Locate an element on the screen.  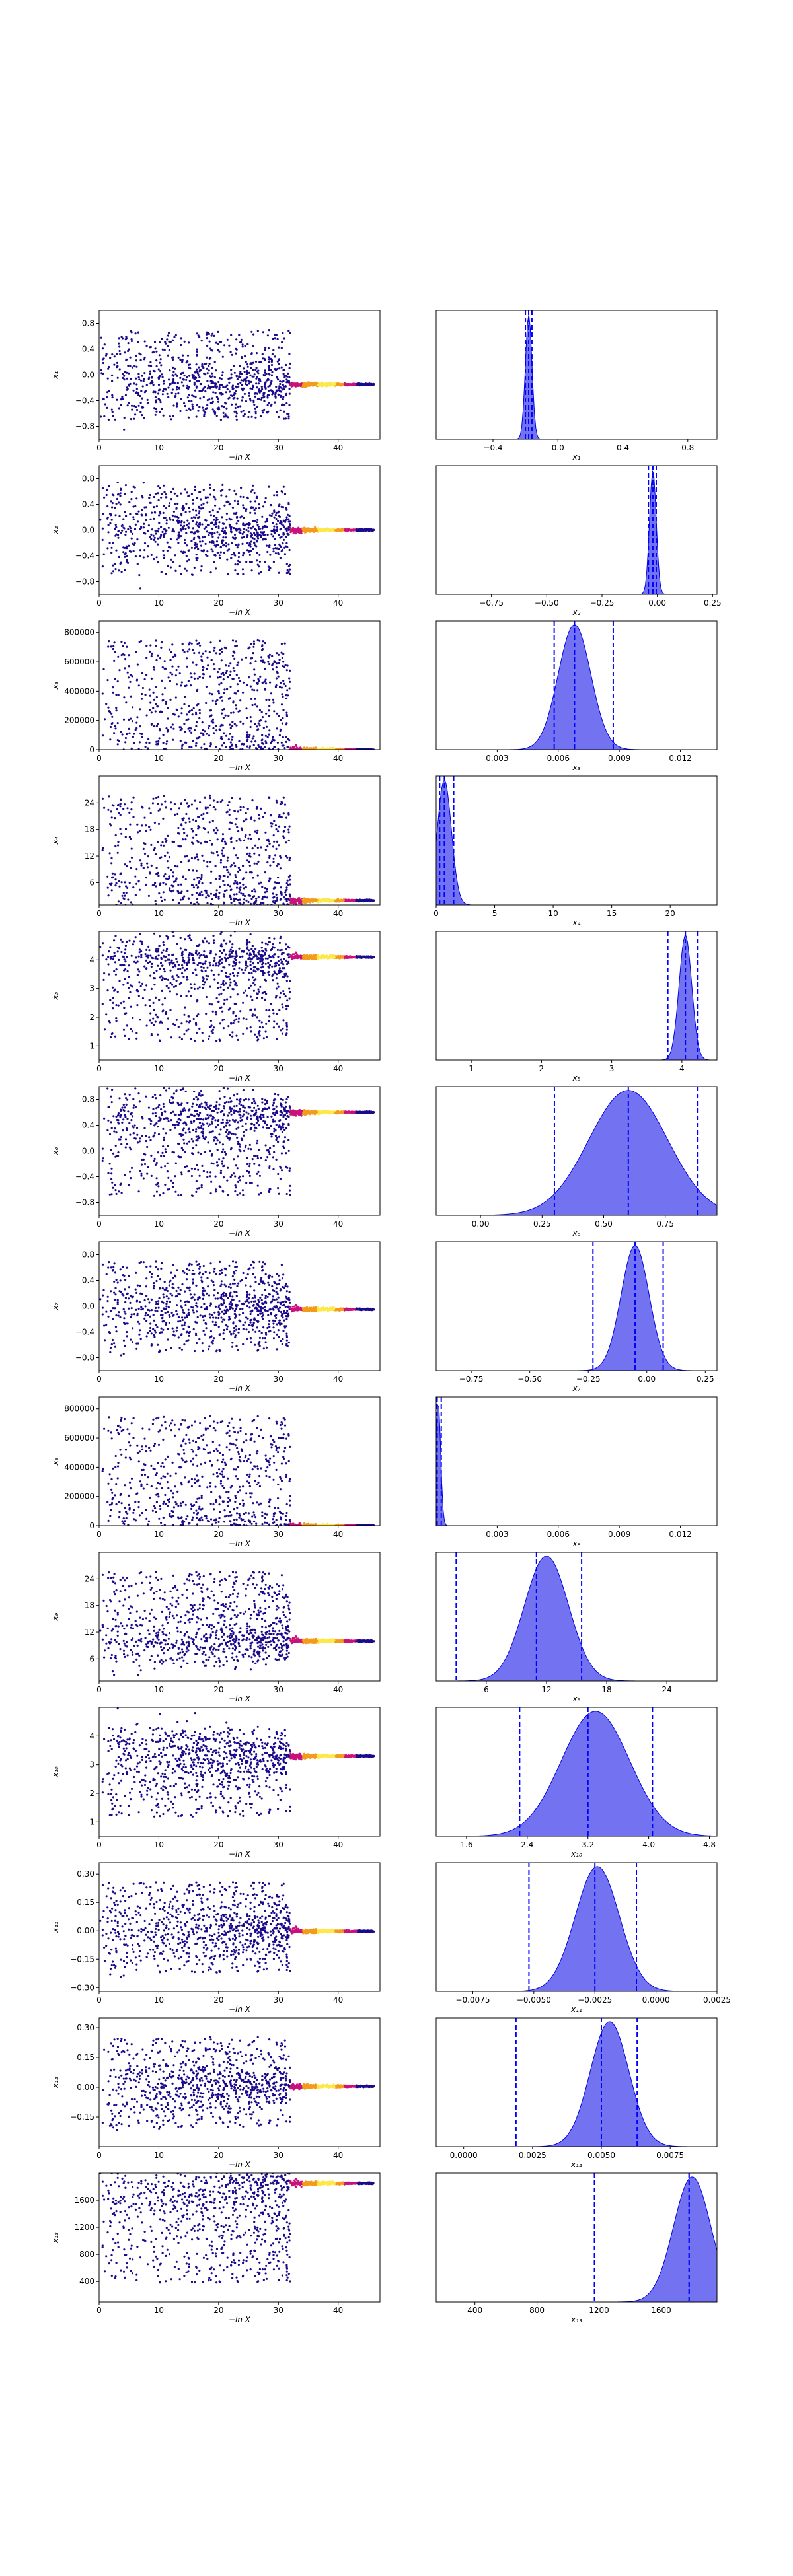
kde-area is located at coordinates (577, 532).